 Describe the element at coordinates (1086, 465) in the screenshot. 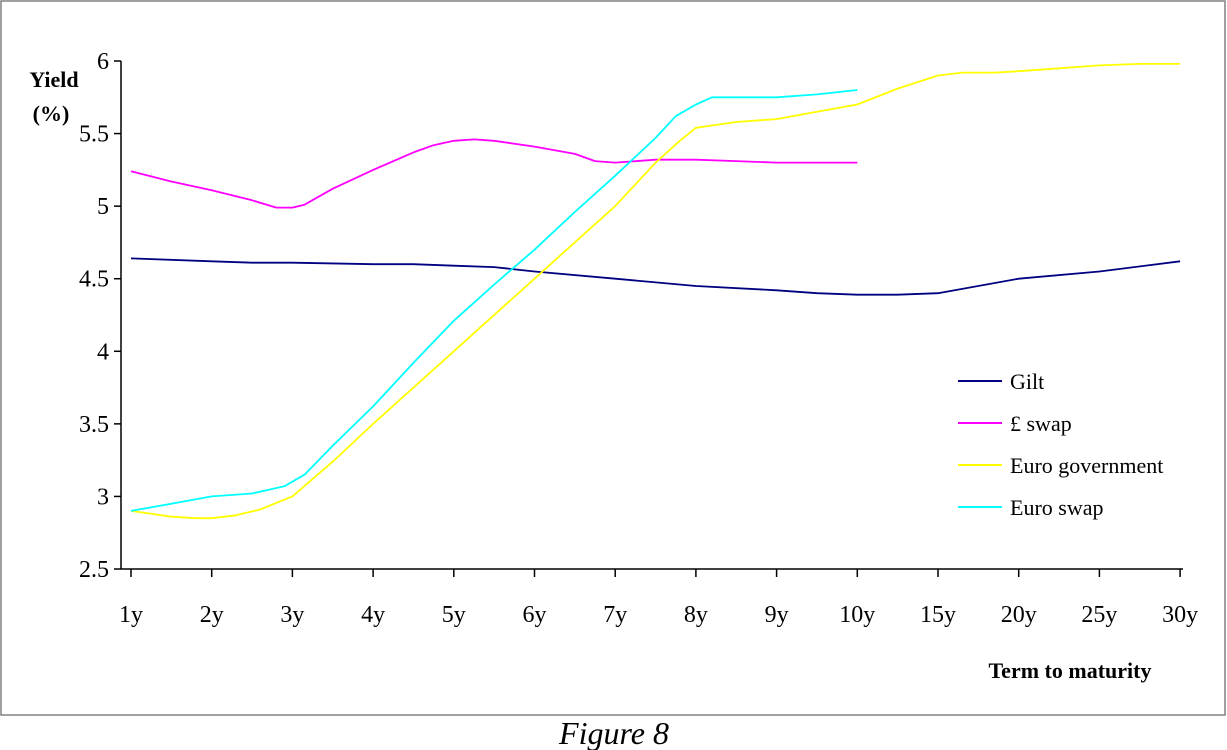

I see `legend-label-euro-government: Euro government` at that location.